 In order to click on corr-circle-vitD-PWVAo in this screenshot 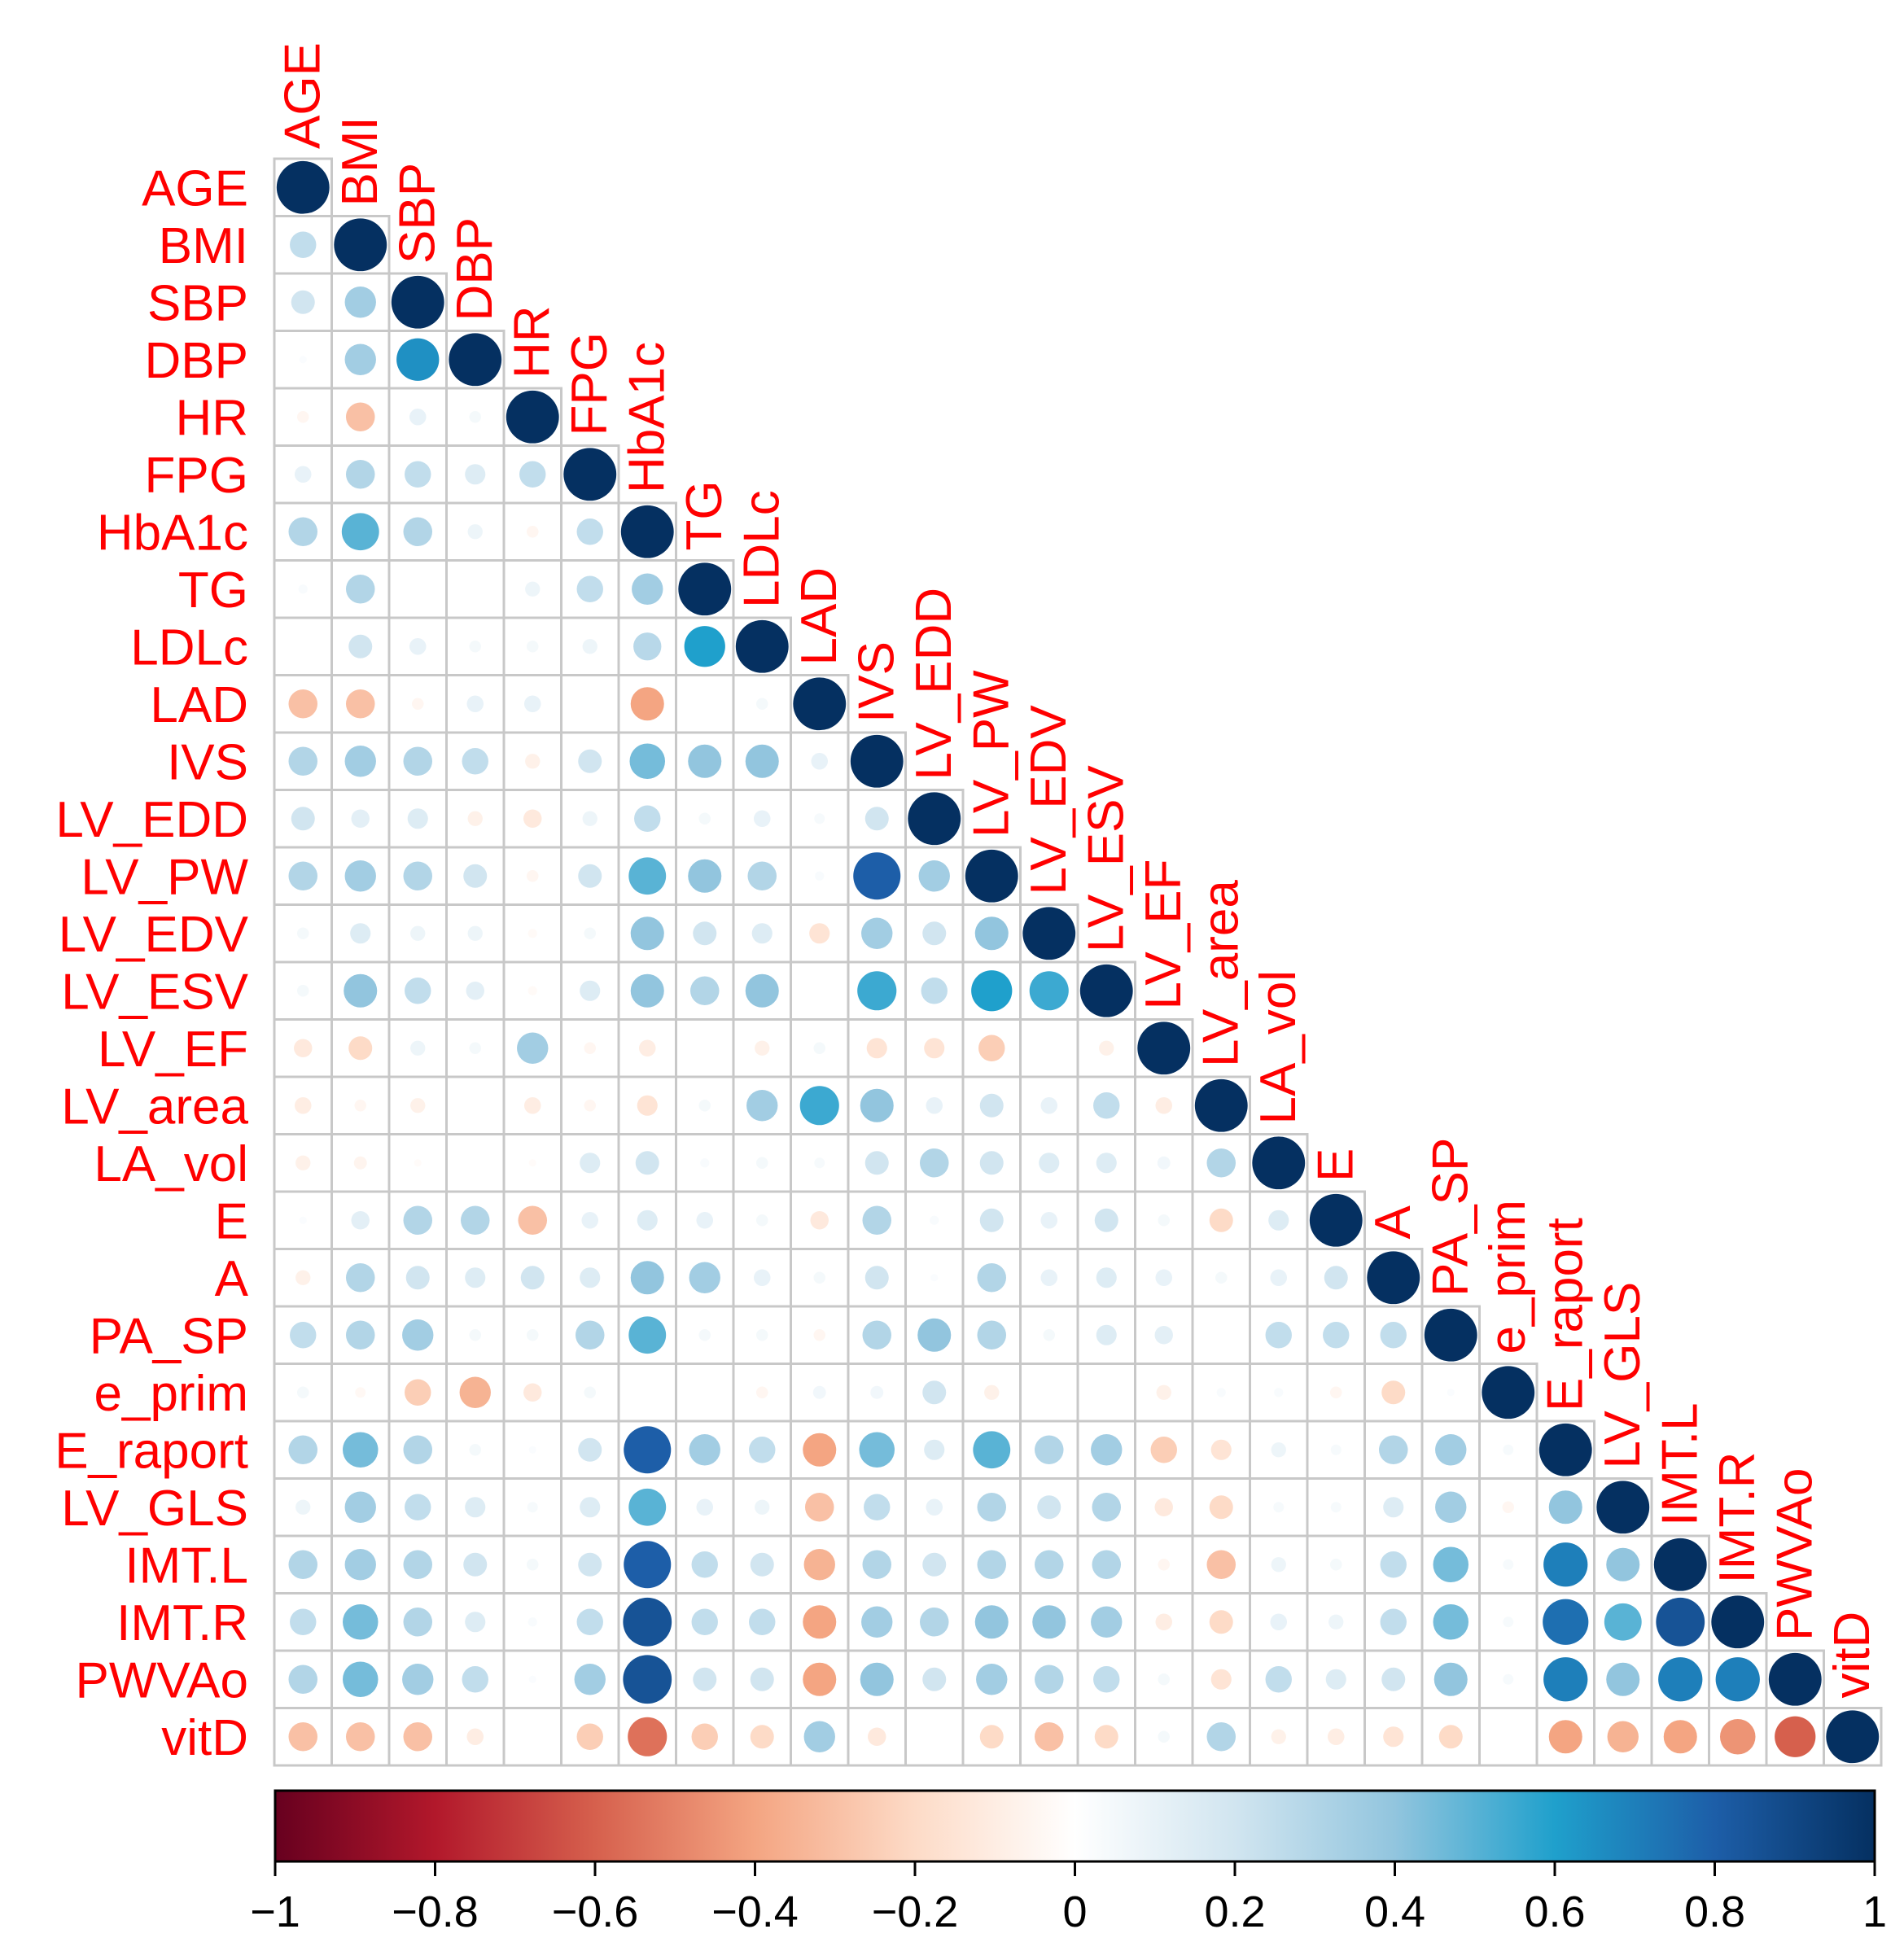, I will do `click(1796, 1737)`.